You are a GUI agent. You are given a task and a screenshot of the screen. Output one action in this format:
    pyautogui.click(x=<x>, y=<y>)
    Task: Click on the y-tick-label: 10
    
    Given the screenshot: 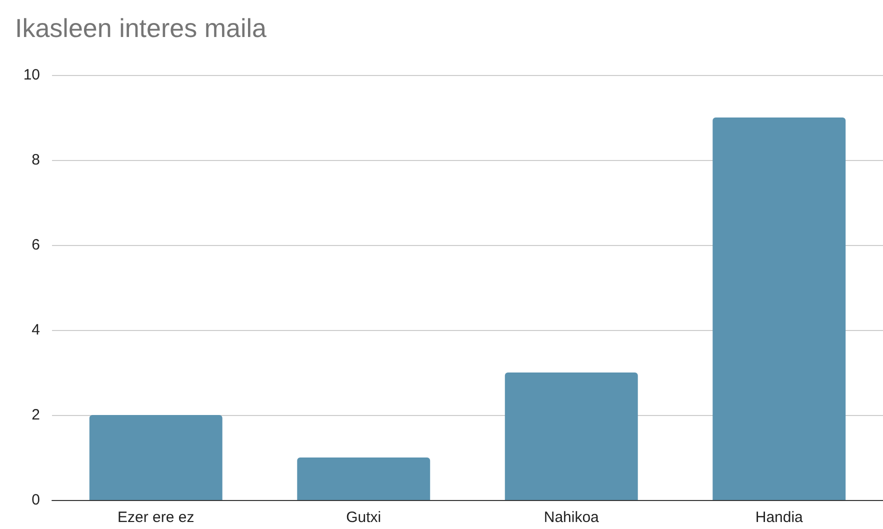 What is the action you would take?
    pyautogui.click(x=31, y=75)
    